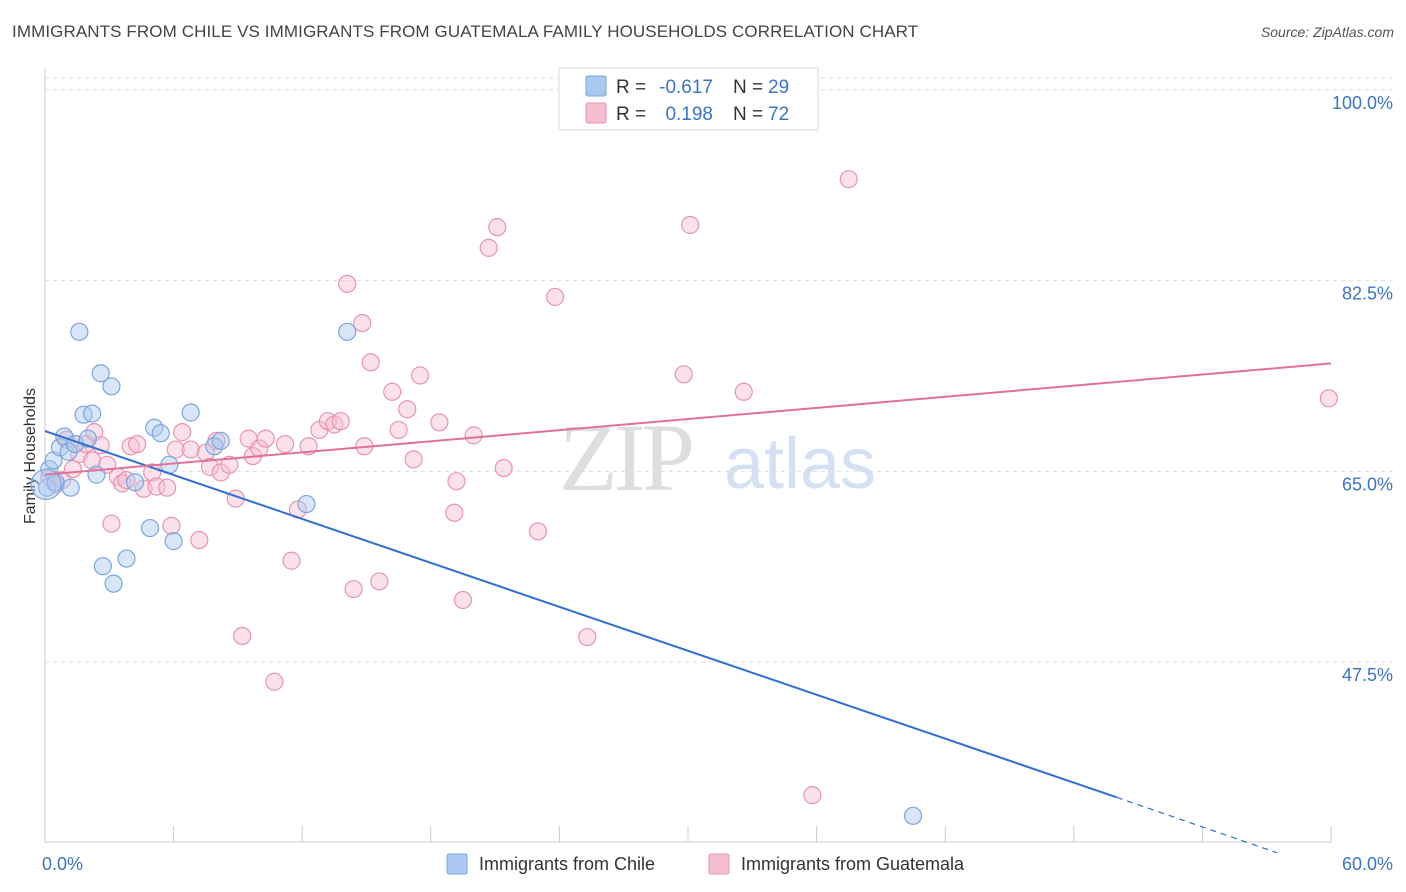 Image resolution: width=1406 pixels, height=892 pixels. What do you see at coordinates (30, 456) in the screenshot?
I see `y-axis-label: Family Households` at bounding box center [30, 456].